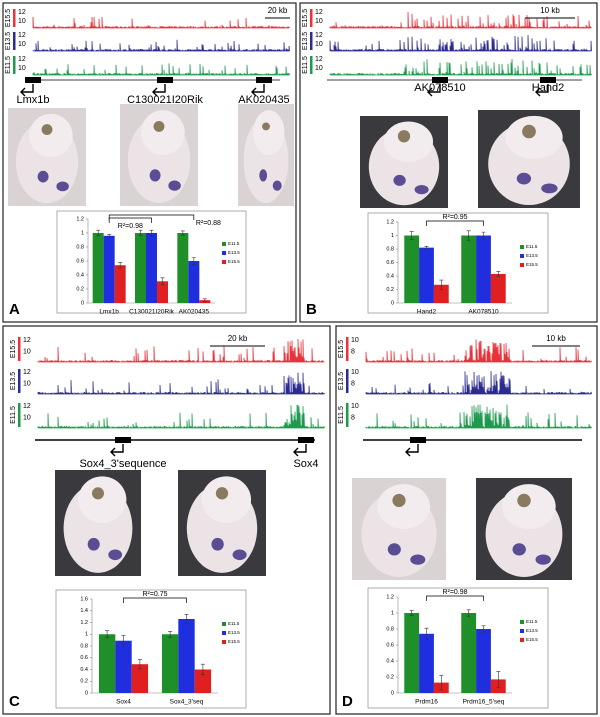  What do you see at coordinates (347, 701) in the screenshot?
I see `panel-letter: D` at bounding box center [347, 701].